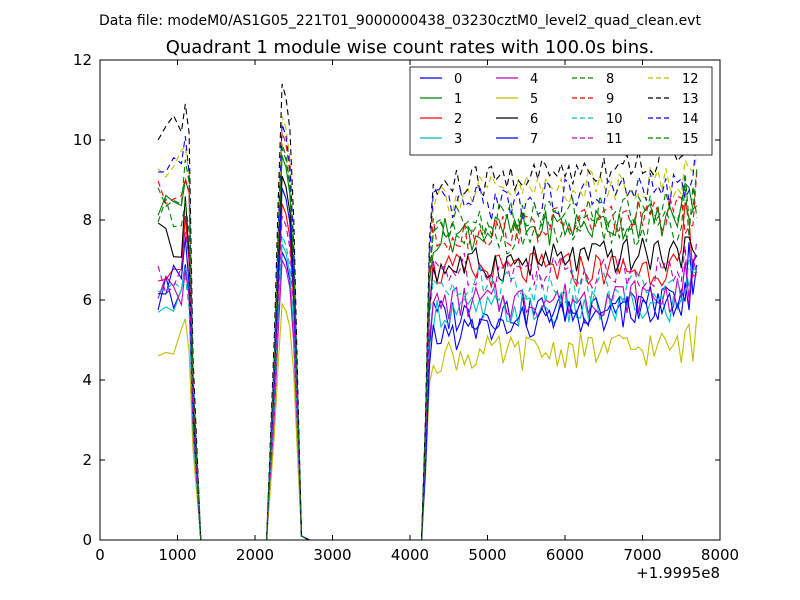 This screenshot has height=600, width=800. I want to click on legend-label-3: 3, so click(458, 139).